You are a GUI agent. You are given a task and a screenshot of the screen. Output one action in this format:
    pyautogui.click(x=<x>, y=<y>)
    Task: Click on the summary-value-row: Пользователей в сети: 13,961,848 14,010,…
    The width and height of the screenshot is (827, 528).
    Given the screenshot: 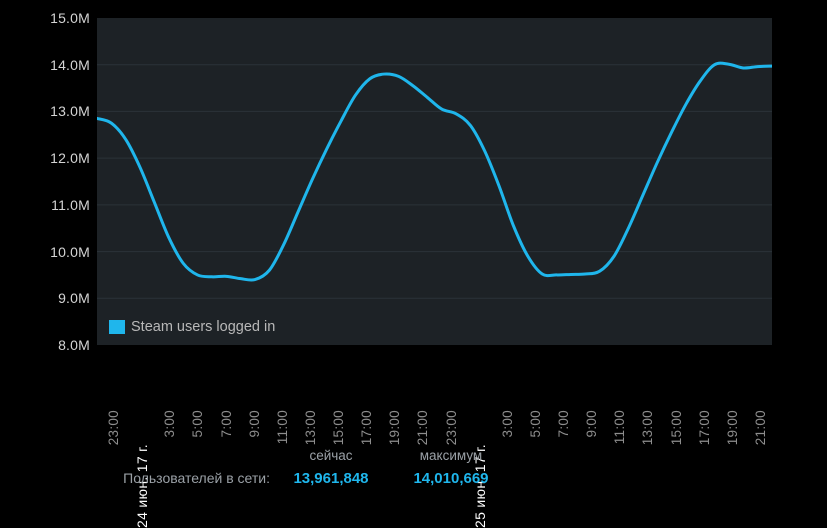 What is the action you would take?
    pyautogui.click(x=255, y=478)
    